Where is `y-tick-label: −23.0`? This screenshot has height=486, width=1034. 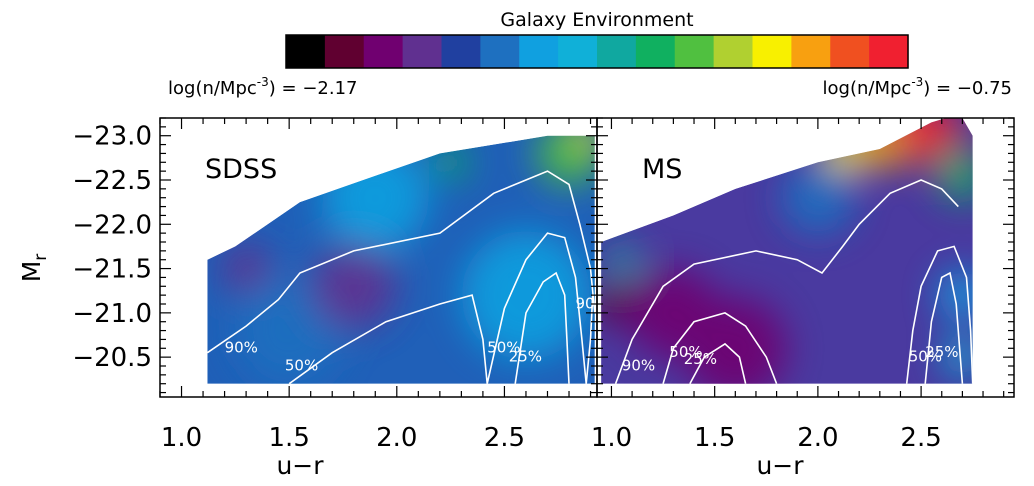
y-tick-label: −23.0 is located at coordinates (112, 137).